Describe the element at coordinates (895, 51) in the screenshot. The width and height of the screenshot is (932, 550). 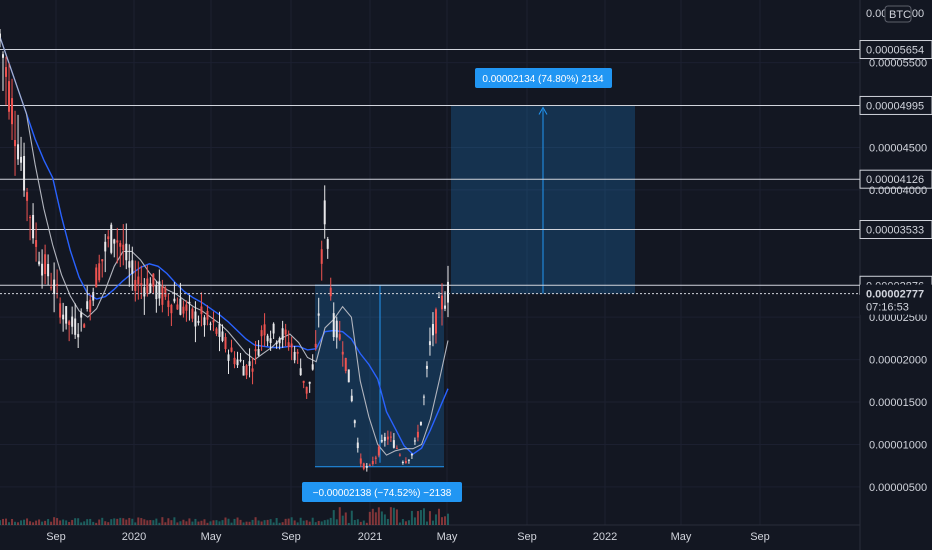
I see `horizontal-level-label: 0.00005654` at that location.